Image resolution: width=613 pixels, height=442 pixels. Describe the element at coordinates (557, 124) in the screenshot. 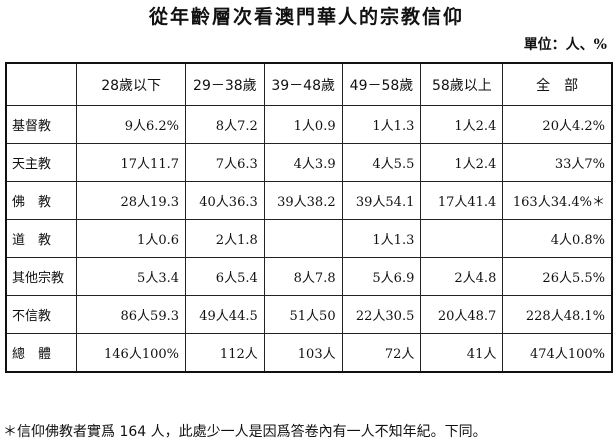

I see `table-cell: 20人4.2%` at that location.